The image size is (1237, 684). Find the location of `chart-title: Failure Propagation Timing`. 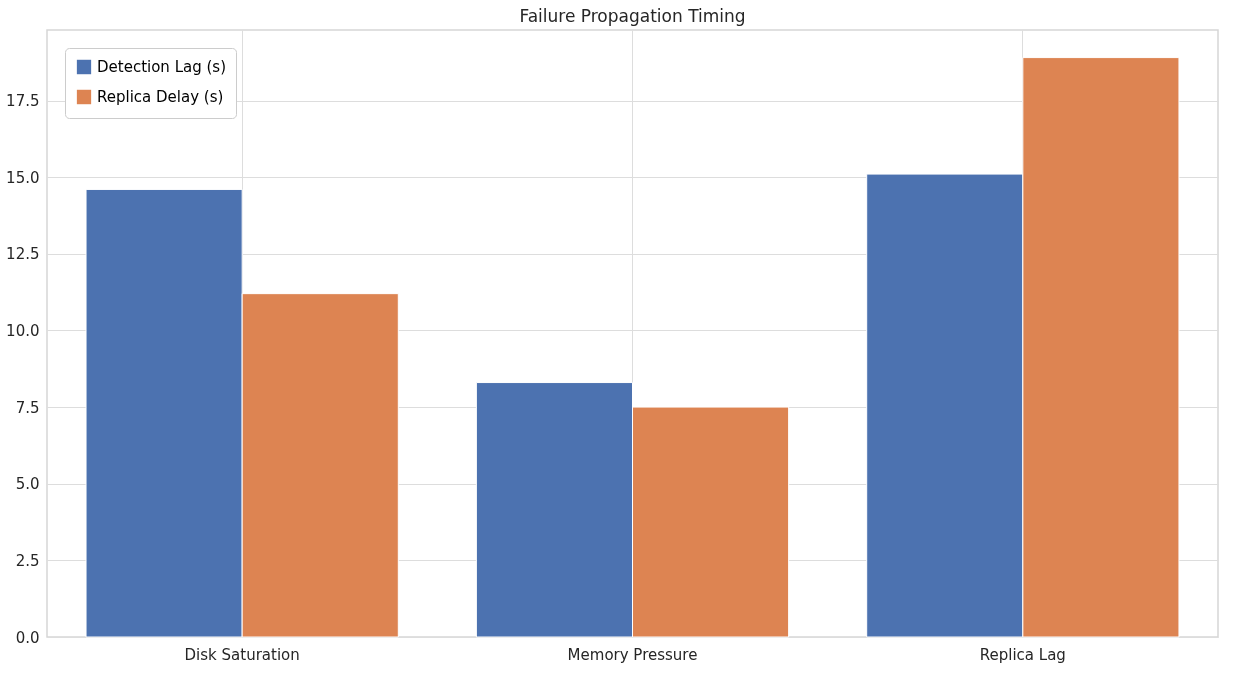

chart-title: Failure Propagation Timing is located at coordinates (632, 16).